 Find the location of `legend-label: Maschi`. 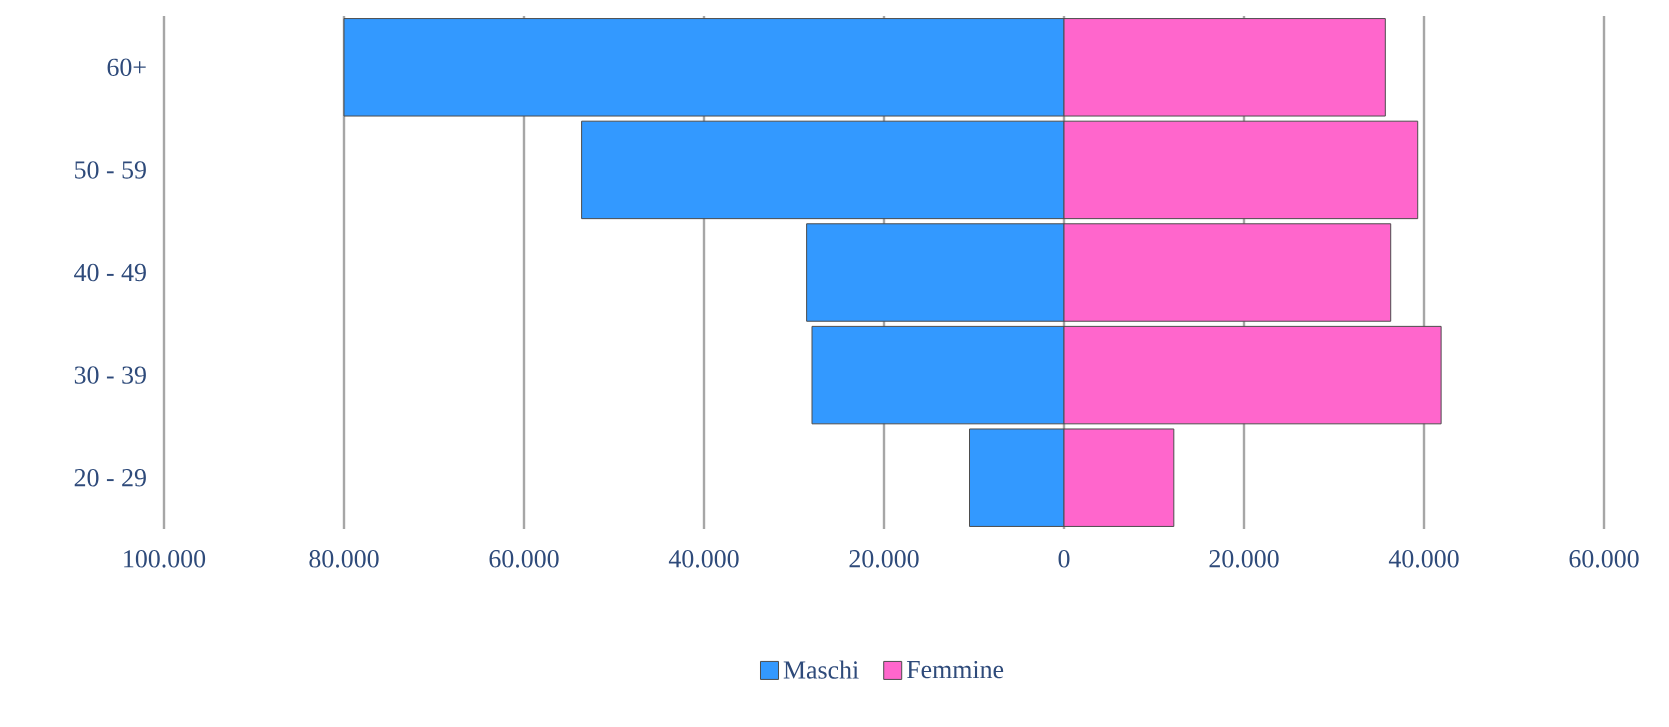

legend-label: Maschi is located at coordinates (821, 669).